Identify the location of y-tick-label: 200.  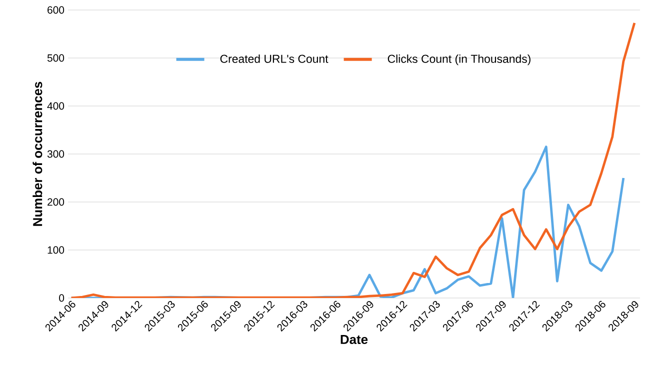
(56, 202).